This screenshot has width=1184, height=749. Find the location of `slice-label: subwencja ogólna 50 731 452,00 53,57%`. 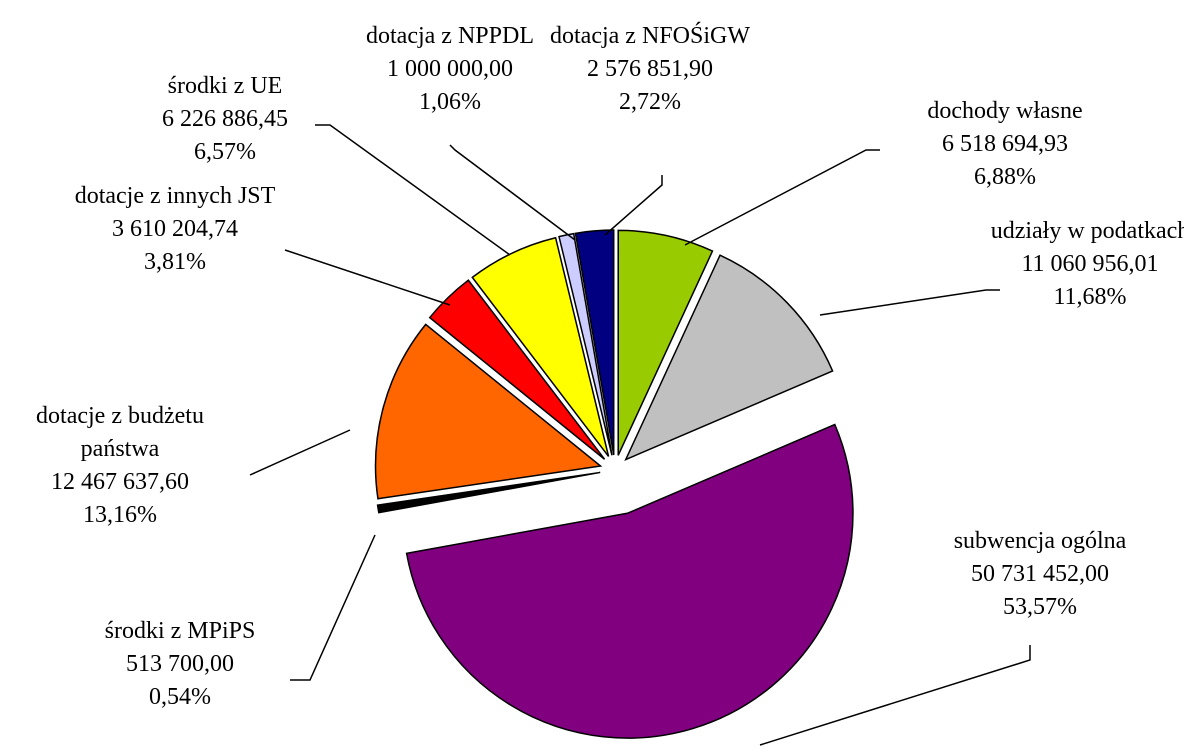

slice-label: subwencja ogólna 50 731 452,00 53,57% is located at coordinates (1040, 574).